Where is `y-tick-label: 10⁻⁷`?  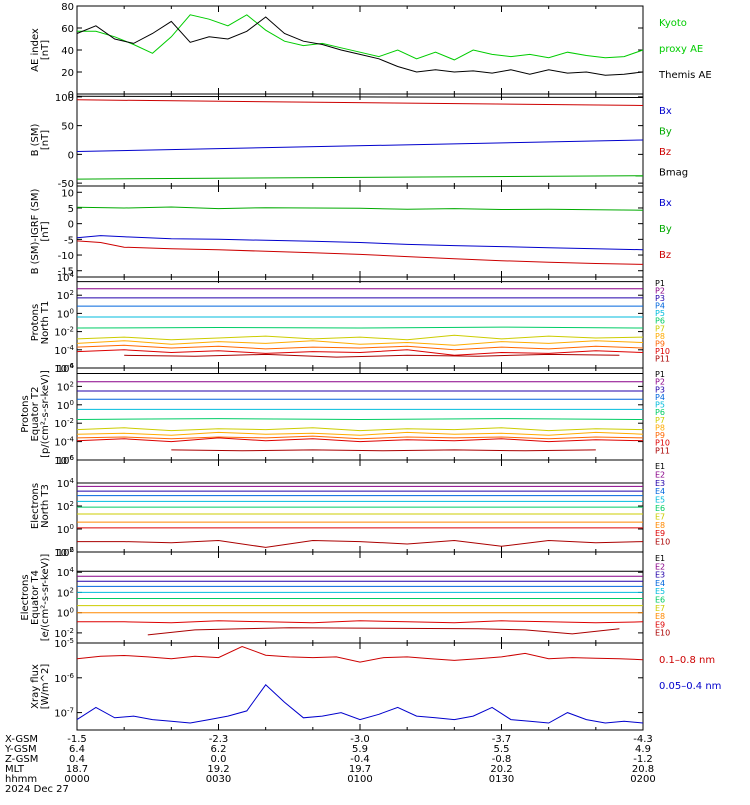
y-tick-label: 10⁻⁷ is located at coordinates (64, 713).